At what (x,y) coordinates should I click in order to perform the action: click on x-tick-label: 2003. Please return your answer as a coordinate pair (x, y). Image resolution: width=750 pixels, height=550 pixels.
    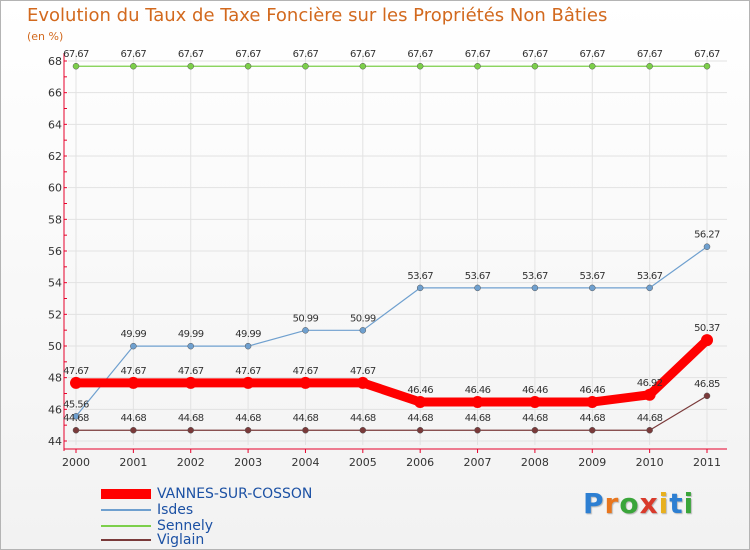
    Looking at the image, I should click on (248, 462).